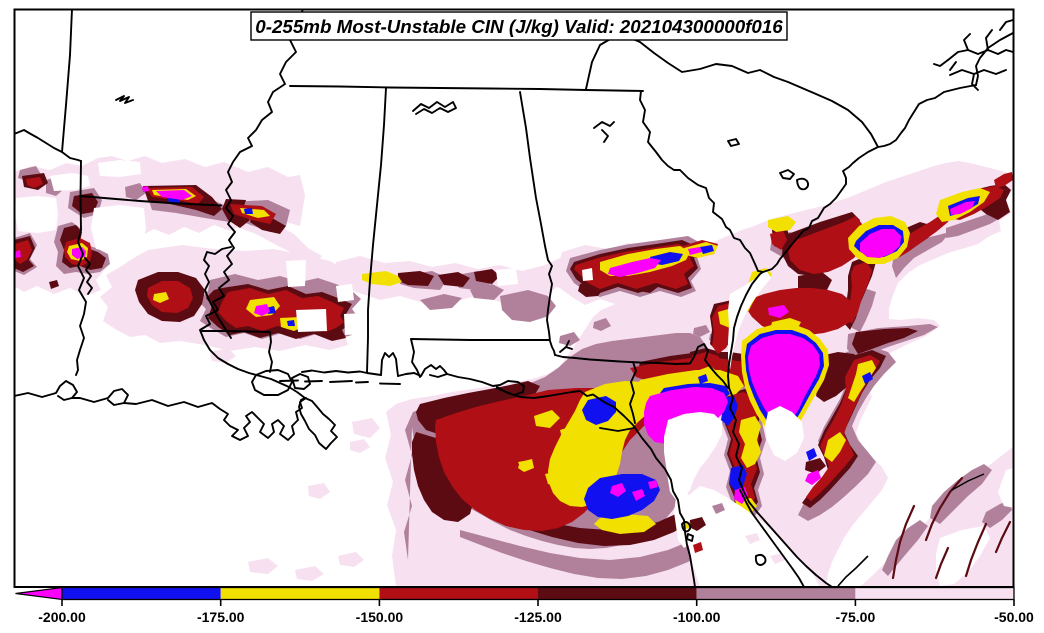 This screenshot has width=1044, height=633. I want to click on svg-text: -200.00, so click(62, 617).